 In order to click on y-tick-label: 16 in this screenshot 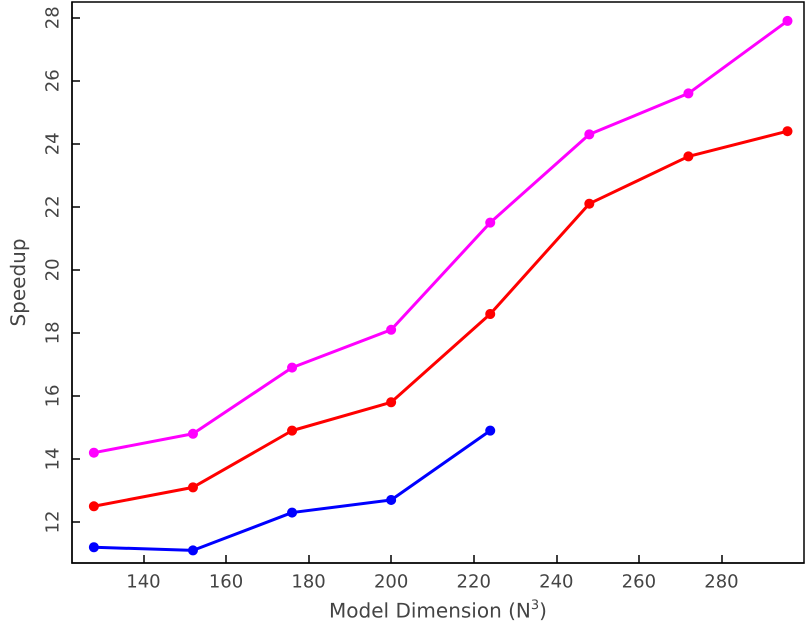, I will do `click(53, 396)`.